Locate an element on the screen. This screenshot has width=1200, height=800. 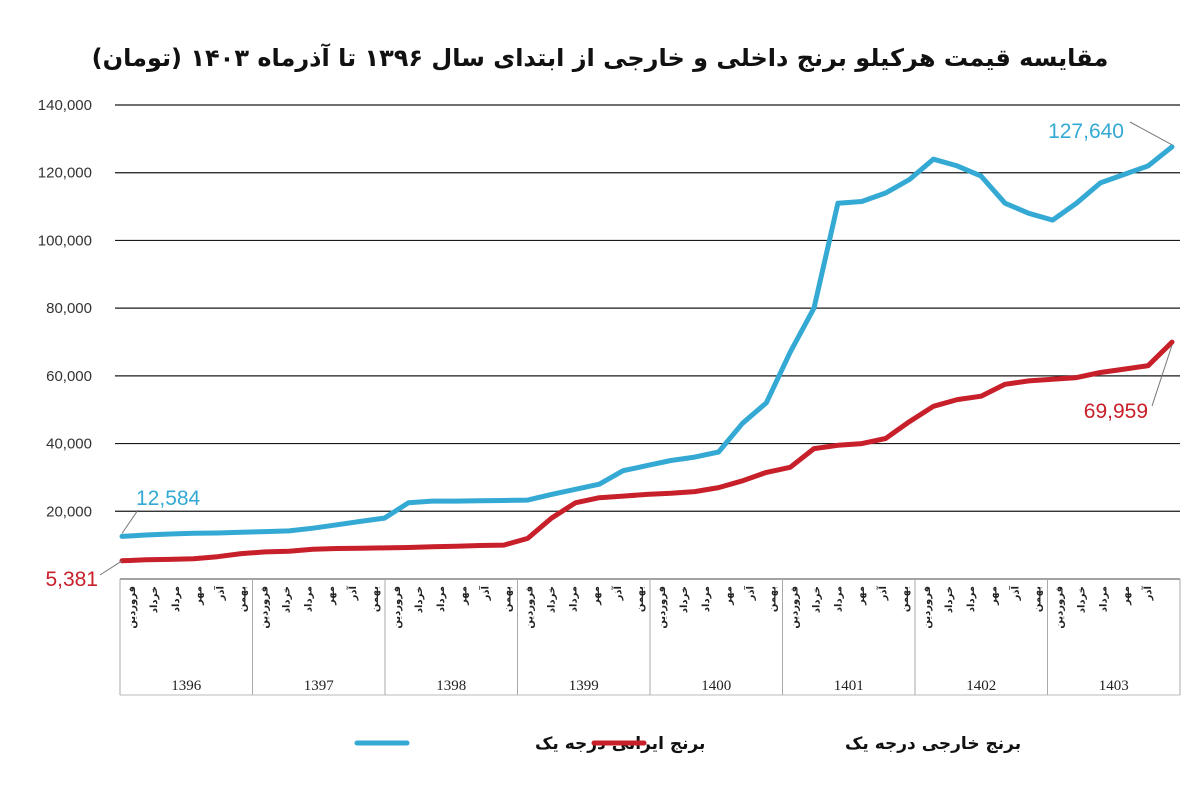
year-label: 1402 is located at coordinates (981, 686).